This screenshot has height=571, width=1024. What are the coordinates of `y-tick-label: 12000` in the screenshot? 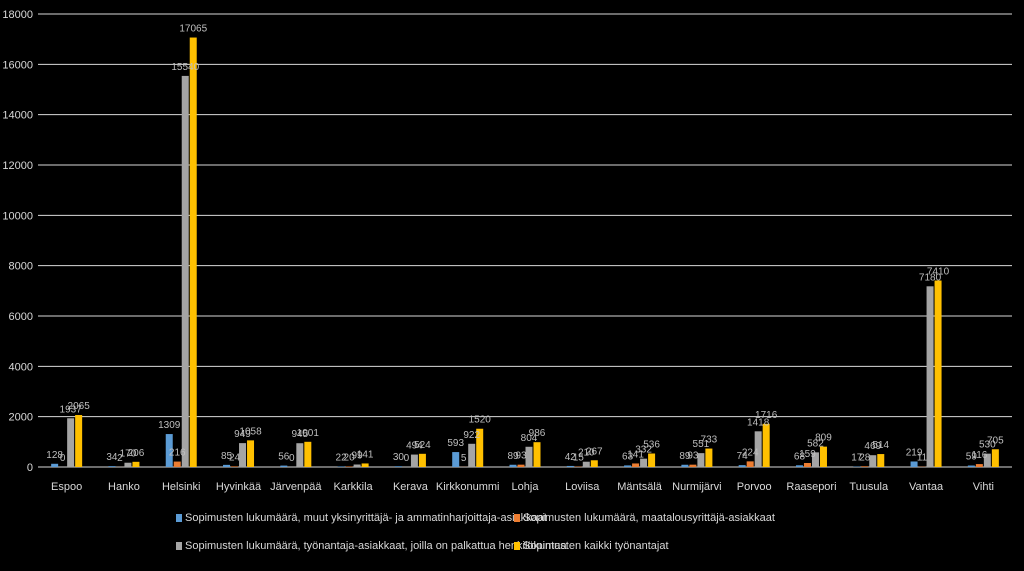 It's located at (17, 166).